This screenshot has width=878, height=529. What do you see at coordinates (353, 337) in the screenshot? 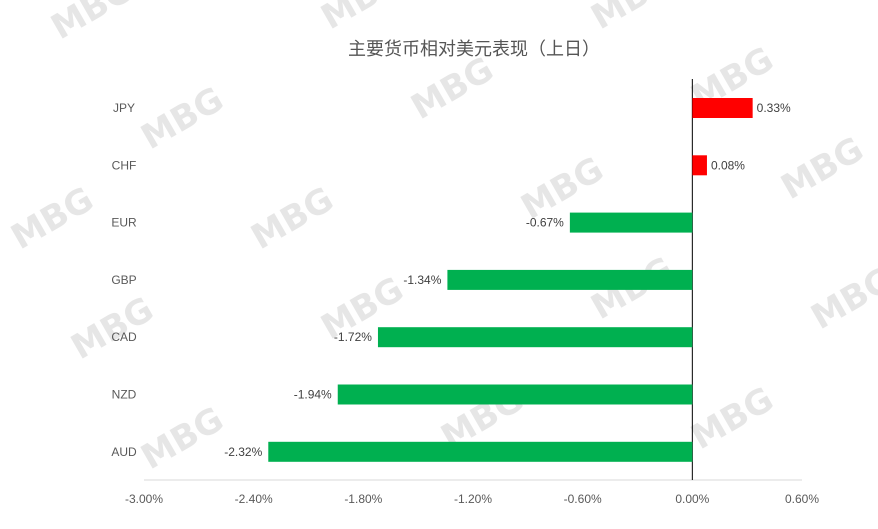
I see `data-label-cad: -1.72%` at bounding box center [353, 337].